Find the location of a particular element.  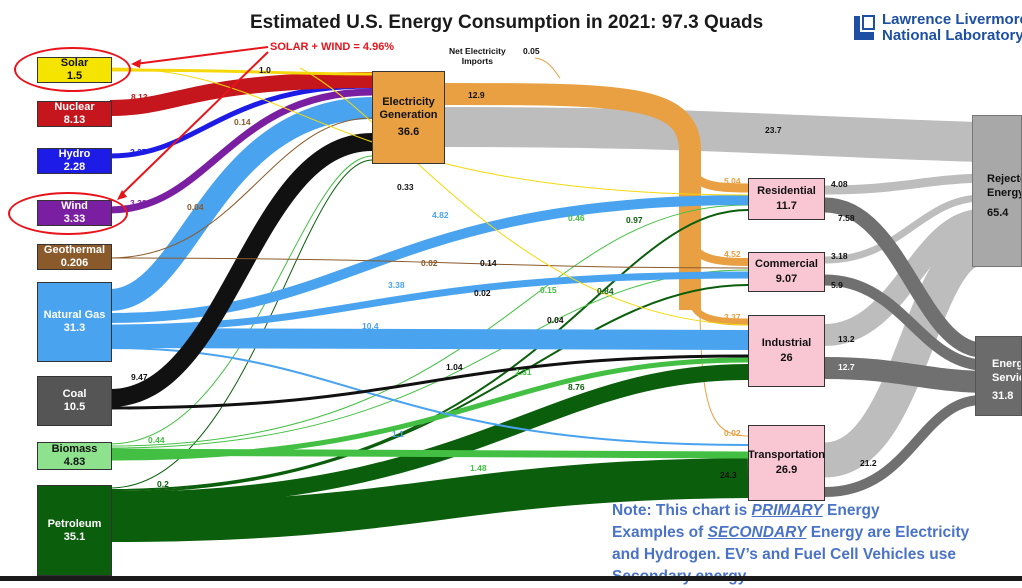

label-gen-ind: 3.37 is located at coordinates (732, 317).